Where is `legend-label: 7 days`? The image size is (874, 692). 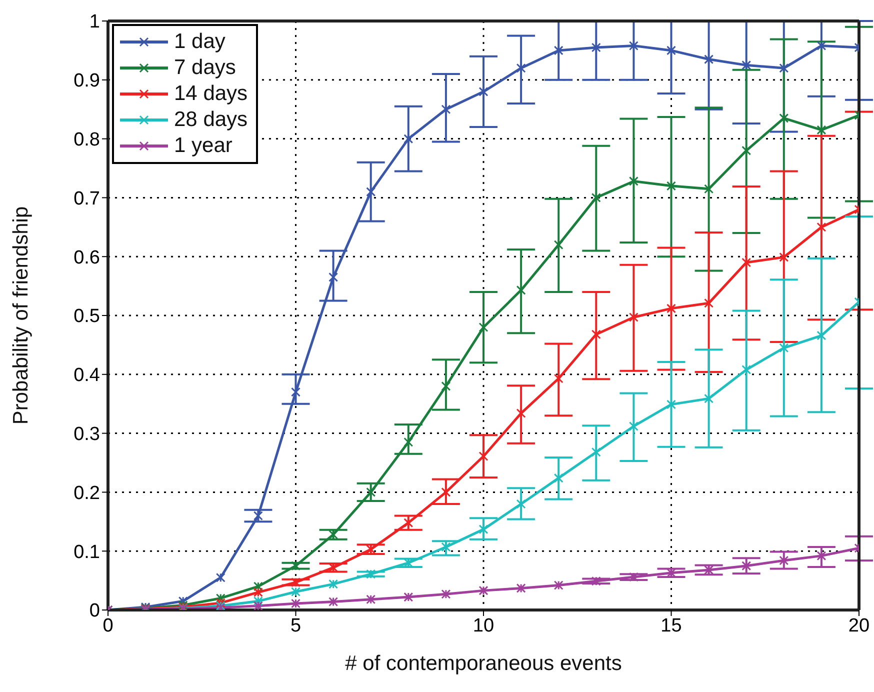 legend-label: 7 days is located at coordinates (205, 68).